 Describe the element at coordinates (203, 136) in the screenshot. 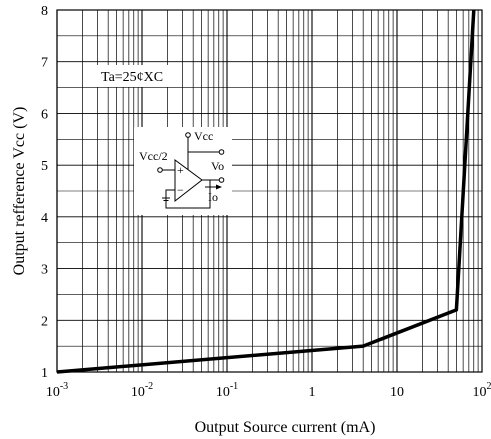

I see `vcc-label: Vcc` at that location.